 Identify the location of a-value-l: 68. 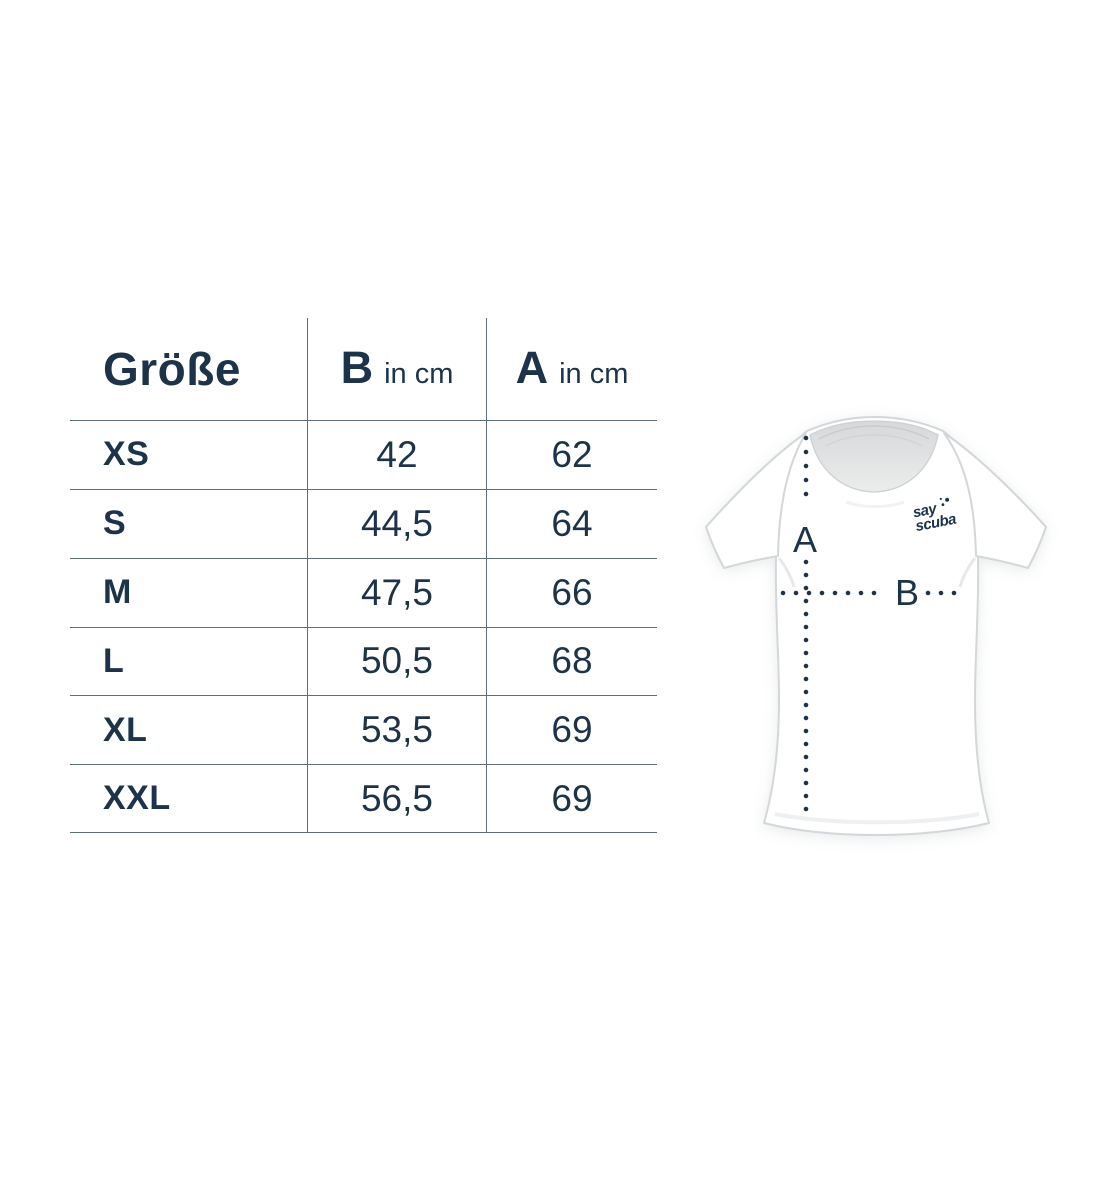
(571, 661).